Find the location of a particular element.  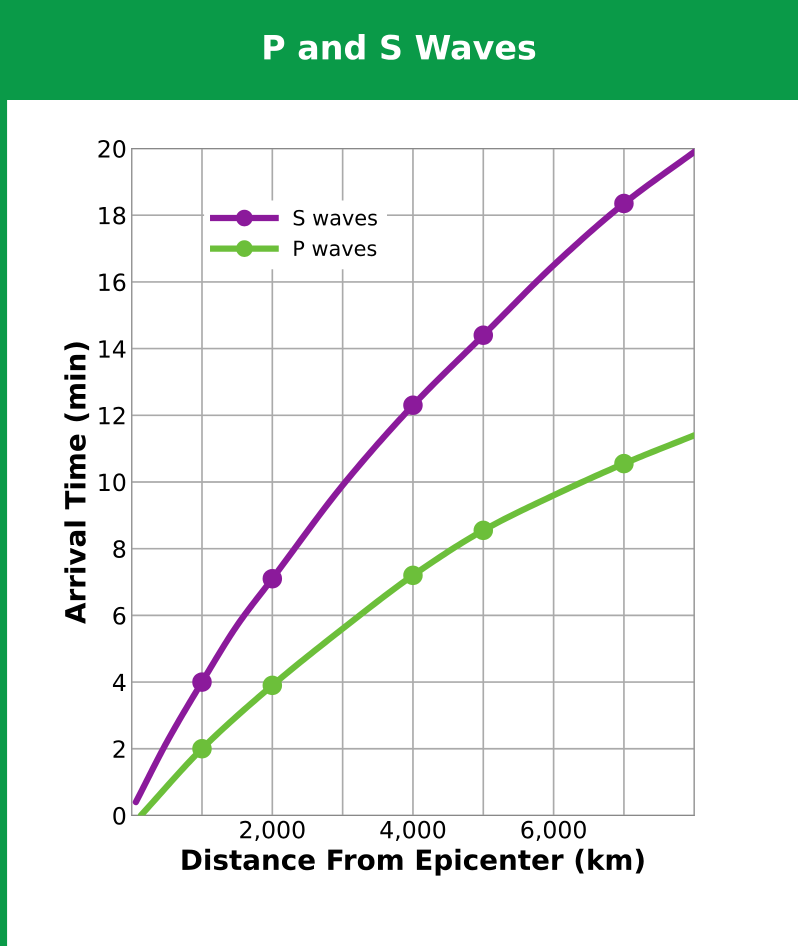

x-tick-label: 2,000 is located at coordinates (272, 830).